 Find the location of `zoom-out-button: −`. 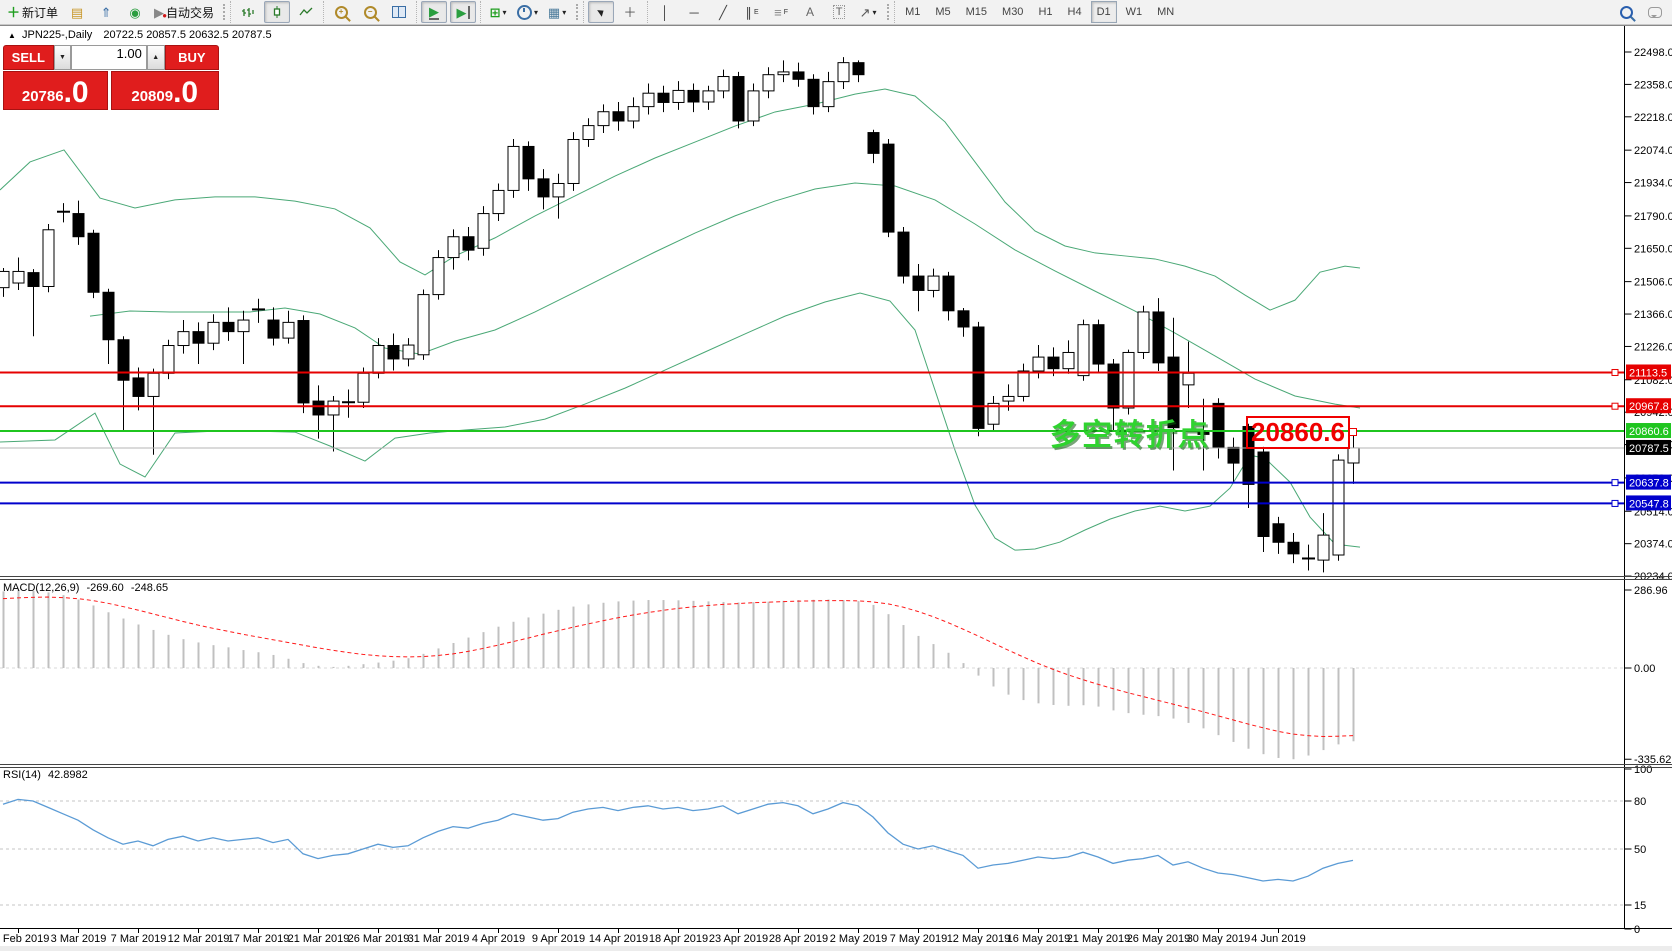

zoom-out-button: − is located at coordinates (370, 12).